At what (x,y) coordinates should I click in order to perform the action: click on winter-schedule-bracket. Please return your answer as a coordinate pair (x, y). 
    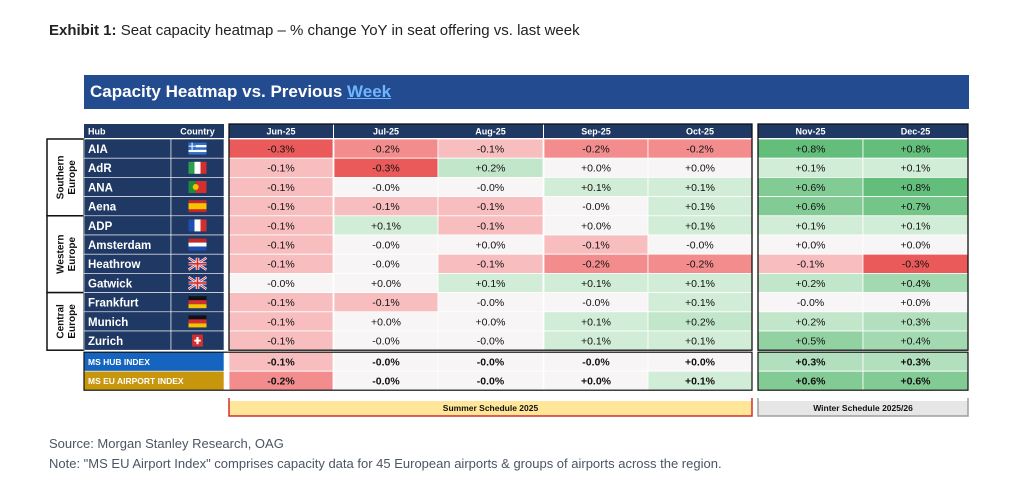
    Looking at the image, I should click on (863, 407).